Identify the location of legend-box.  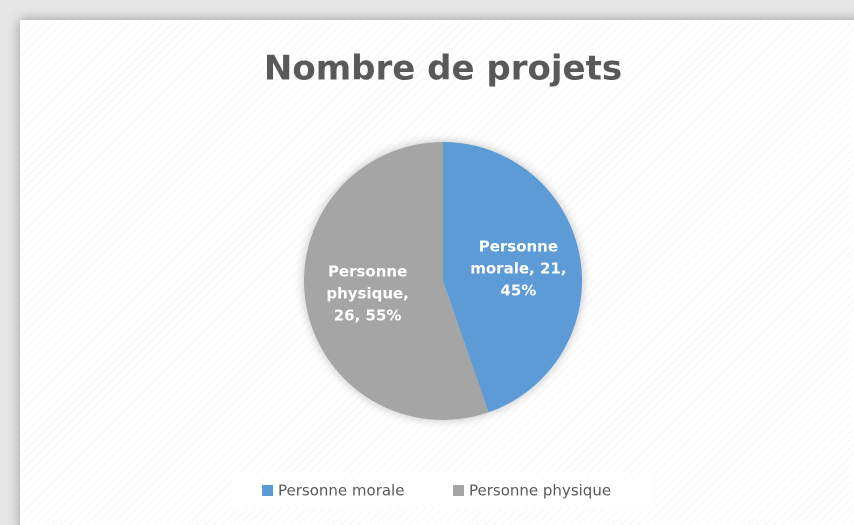
(442, 491).